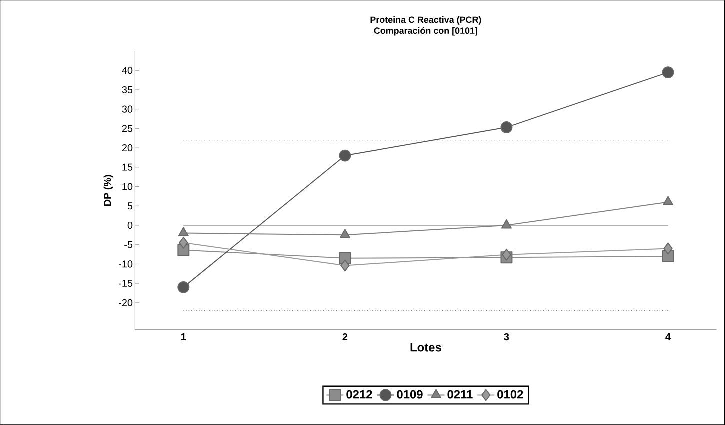 This screenshot has height=425, width=725. What do you see at coordinates (359, 394) in the screenshot?
I see `legend-label: 0212` at bounding box center [359, 394].